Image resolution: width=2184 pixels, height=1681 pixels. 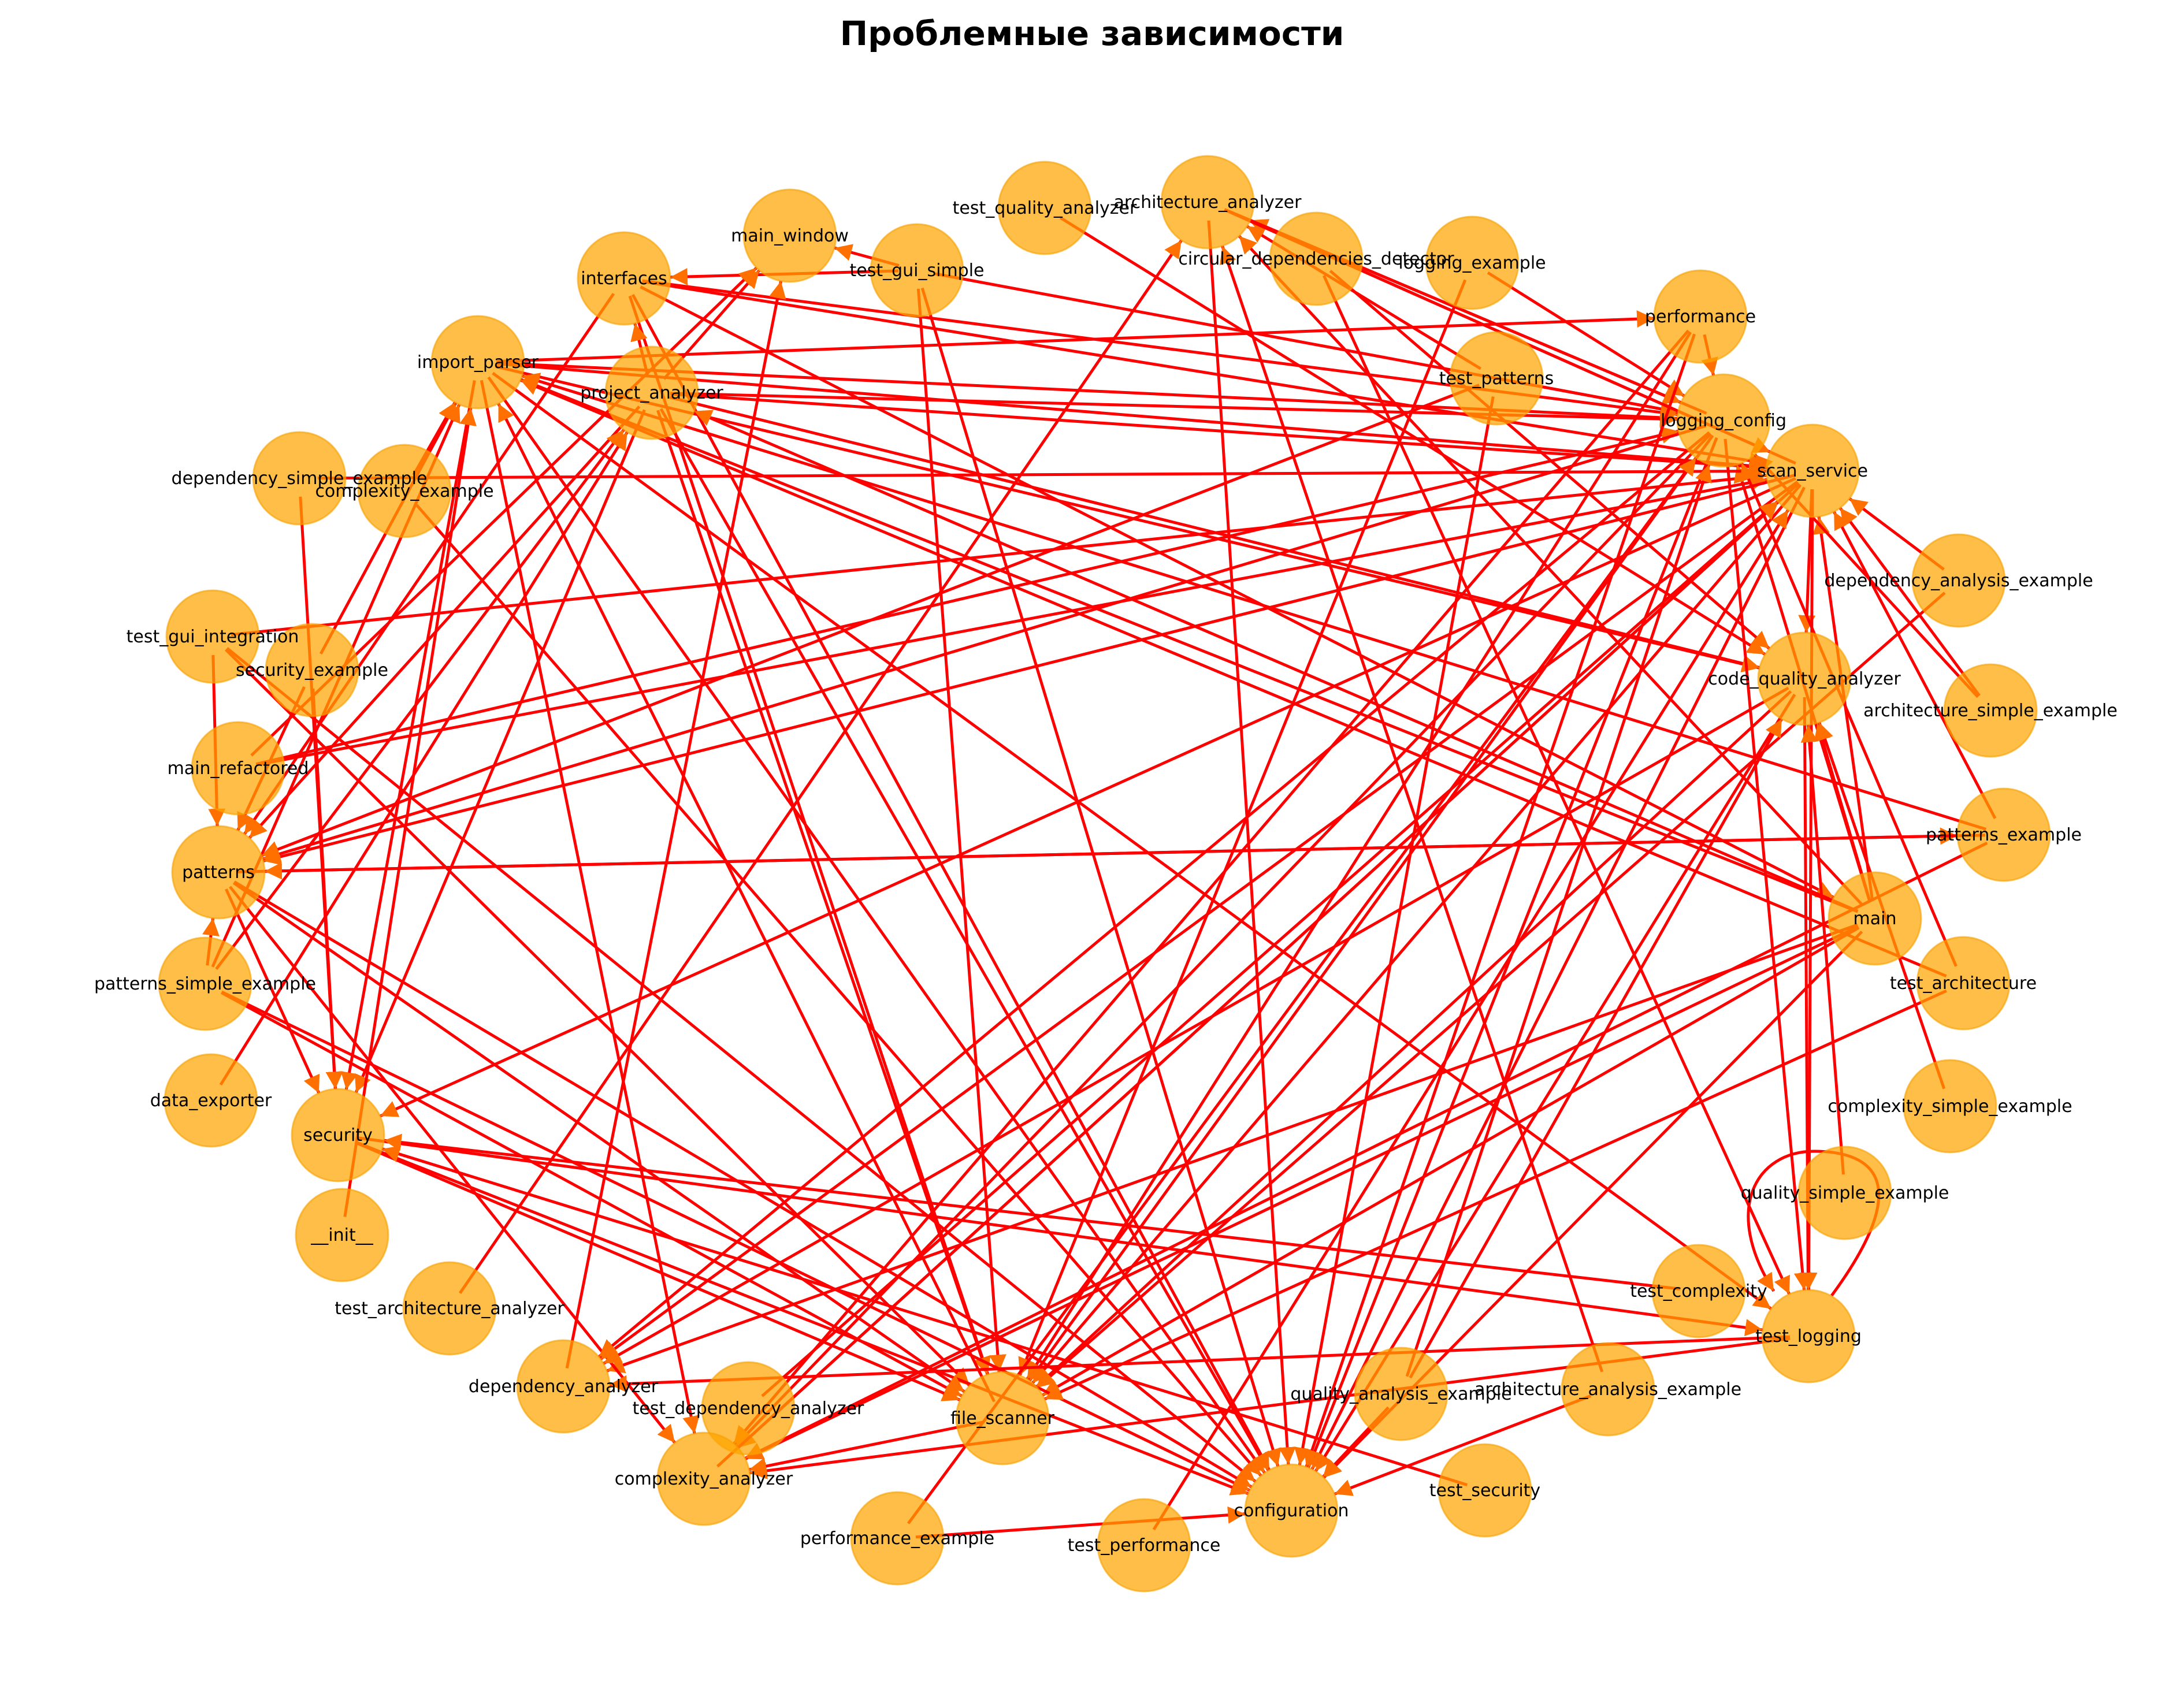 I want to click on node-test_patterns, so click(x=1496, y=378).